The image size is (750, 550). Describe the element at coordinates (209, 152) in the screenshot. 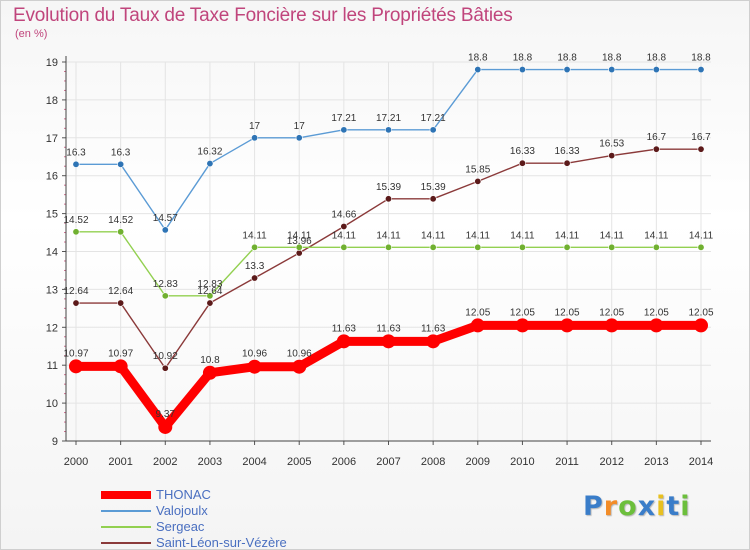

I see `data-label: 16.32` at that location.